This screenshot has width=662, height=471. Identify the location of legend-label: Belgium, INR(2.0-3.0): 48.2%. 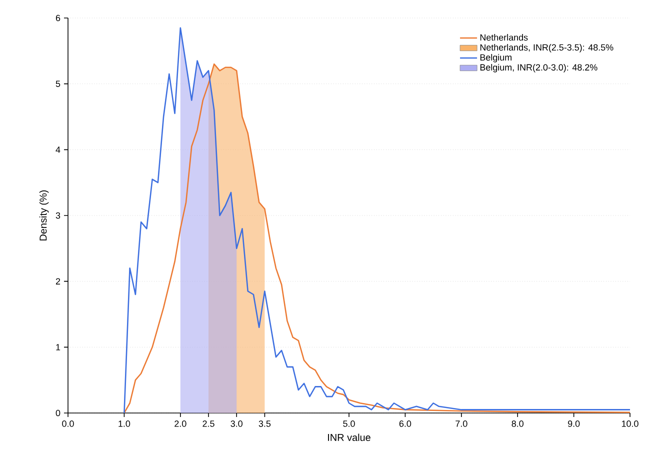
(539, 68).